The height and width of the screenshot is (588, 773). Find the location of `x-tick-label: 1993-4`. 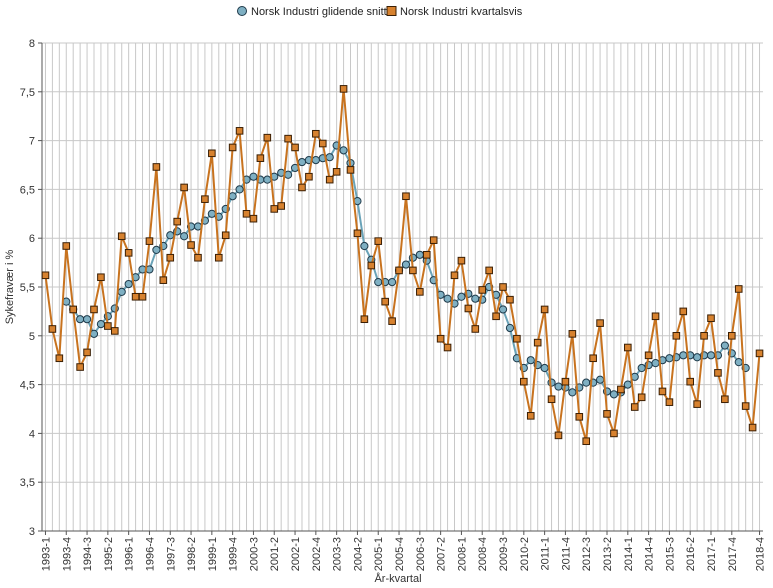

x-tick-label: 1993-4 is located at coordinates (67, 554).